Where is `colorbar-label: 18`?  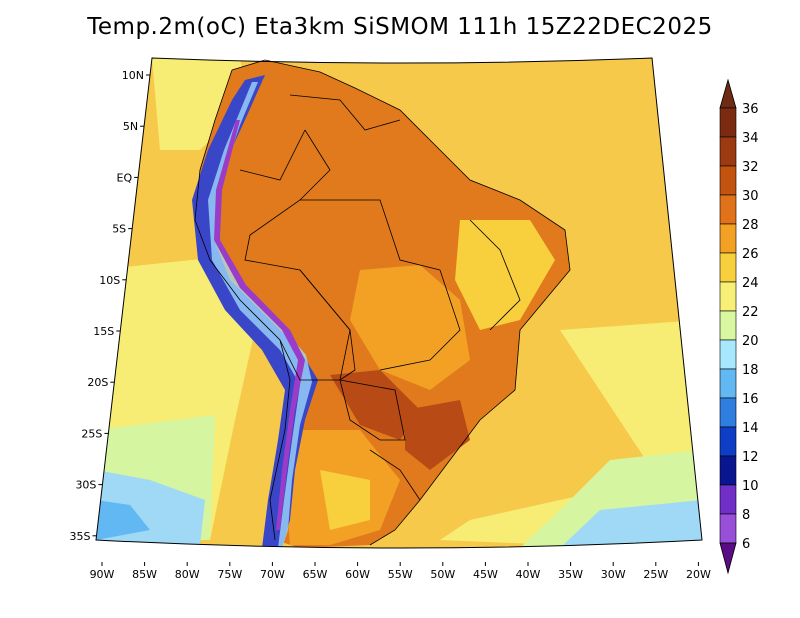
colorbar-label: 18 is located at coordinates (750, 370).